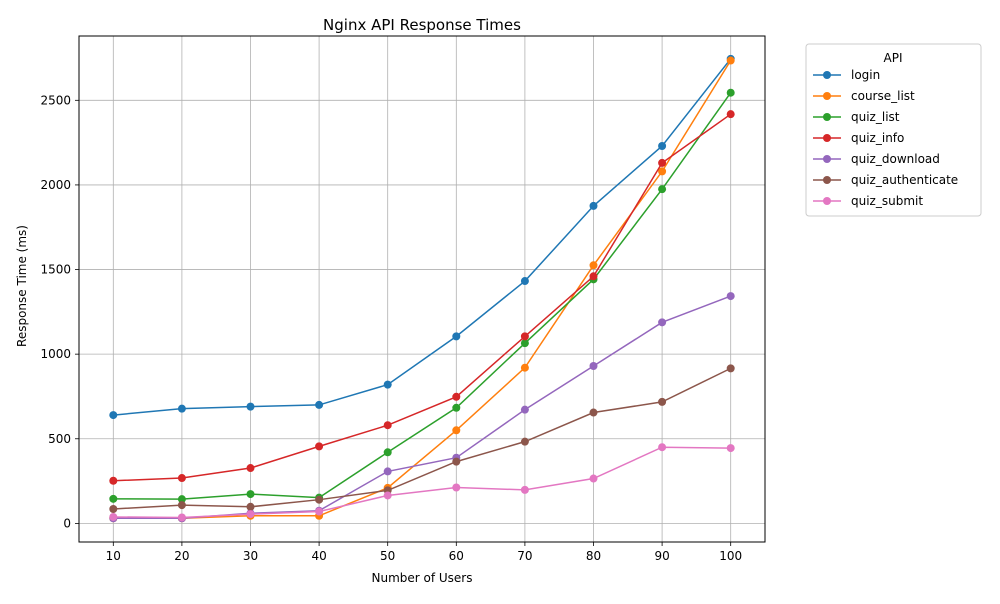 The image size is (1000, 604). I want to click on y-axis-label: Response Time (ms), so click(22, 286).